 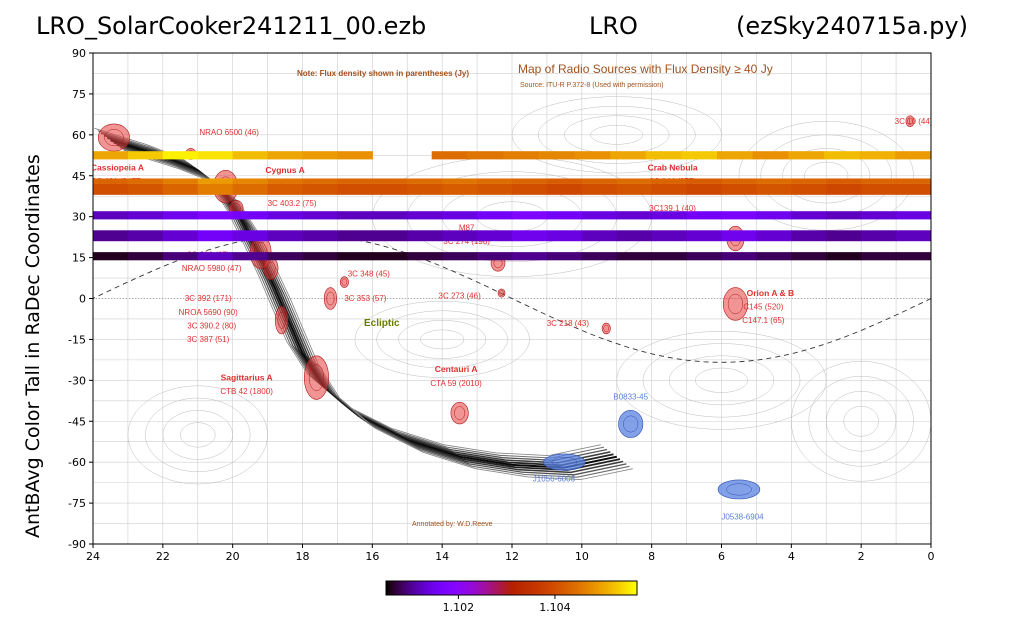 What do you see at coordinates (33, 346) in the screenshot?
I see `y-axis-label: AntBAvg Color Tall in RaDec Coordinates` at bounding box center [33, 346].